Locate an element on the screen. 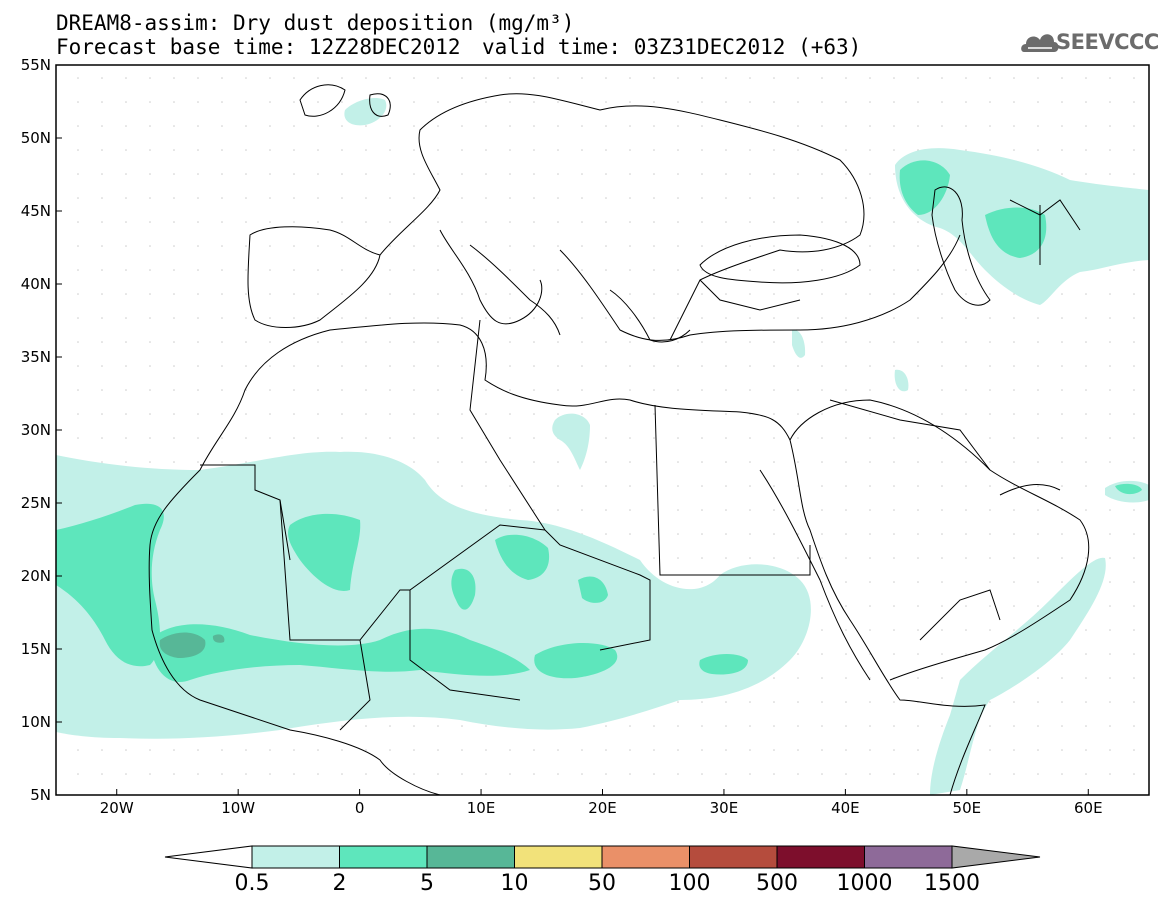 The image size is (1165, 907). lat-label: 40N is located at coordinates (36, 284).